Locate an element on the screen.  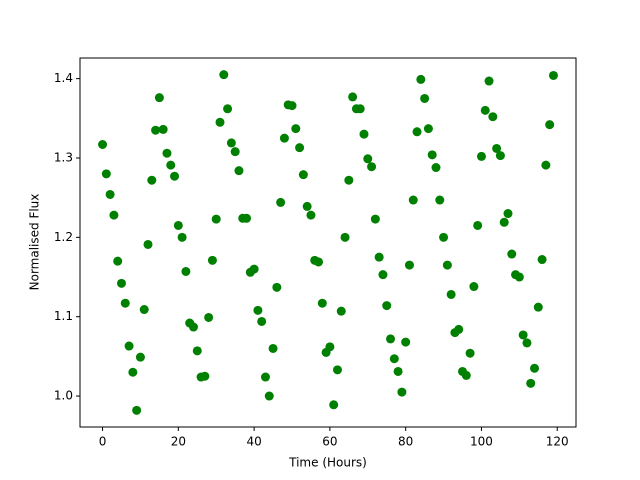
x-tick-label: 80 is located at coordinates (405, 442).